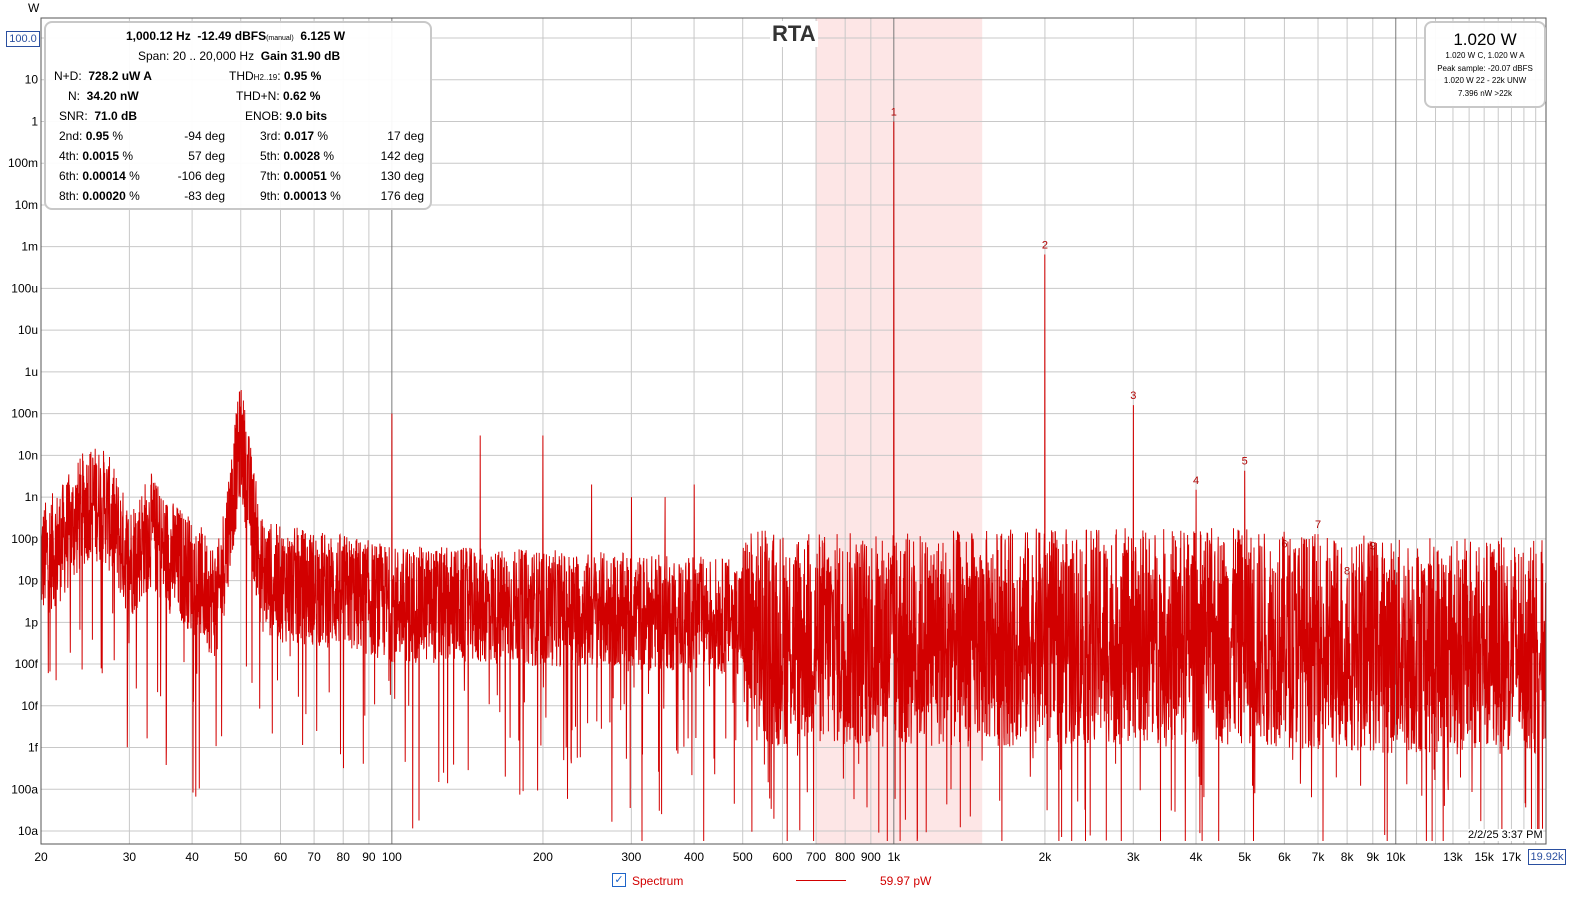  I want to click on nd-readout: N+D: 728.2 uW A, so click(103, 76).